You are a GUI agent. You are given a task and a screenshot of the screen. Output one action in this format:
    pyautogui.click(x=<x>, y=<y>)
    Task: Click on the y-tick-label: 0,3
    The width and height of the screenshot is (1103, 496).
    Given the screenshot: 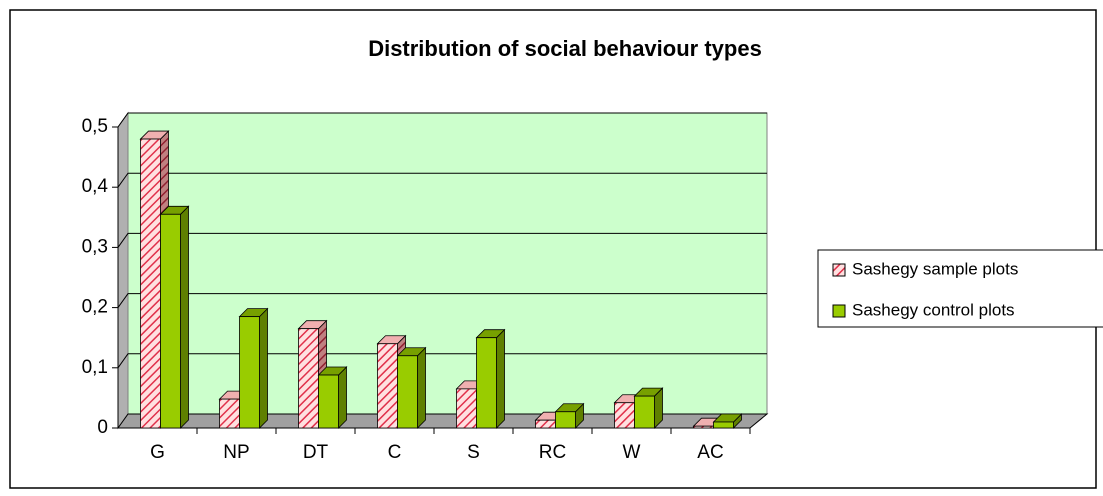 What is the action you would take?
    pyautogui.click(x=95, y=246)
    